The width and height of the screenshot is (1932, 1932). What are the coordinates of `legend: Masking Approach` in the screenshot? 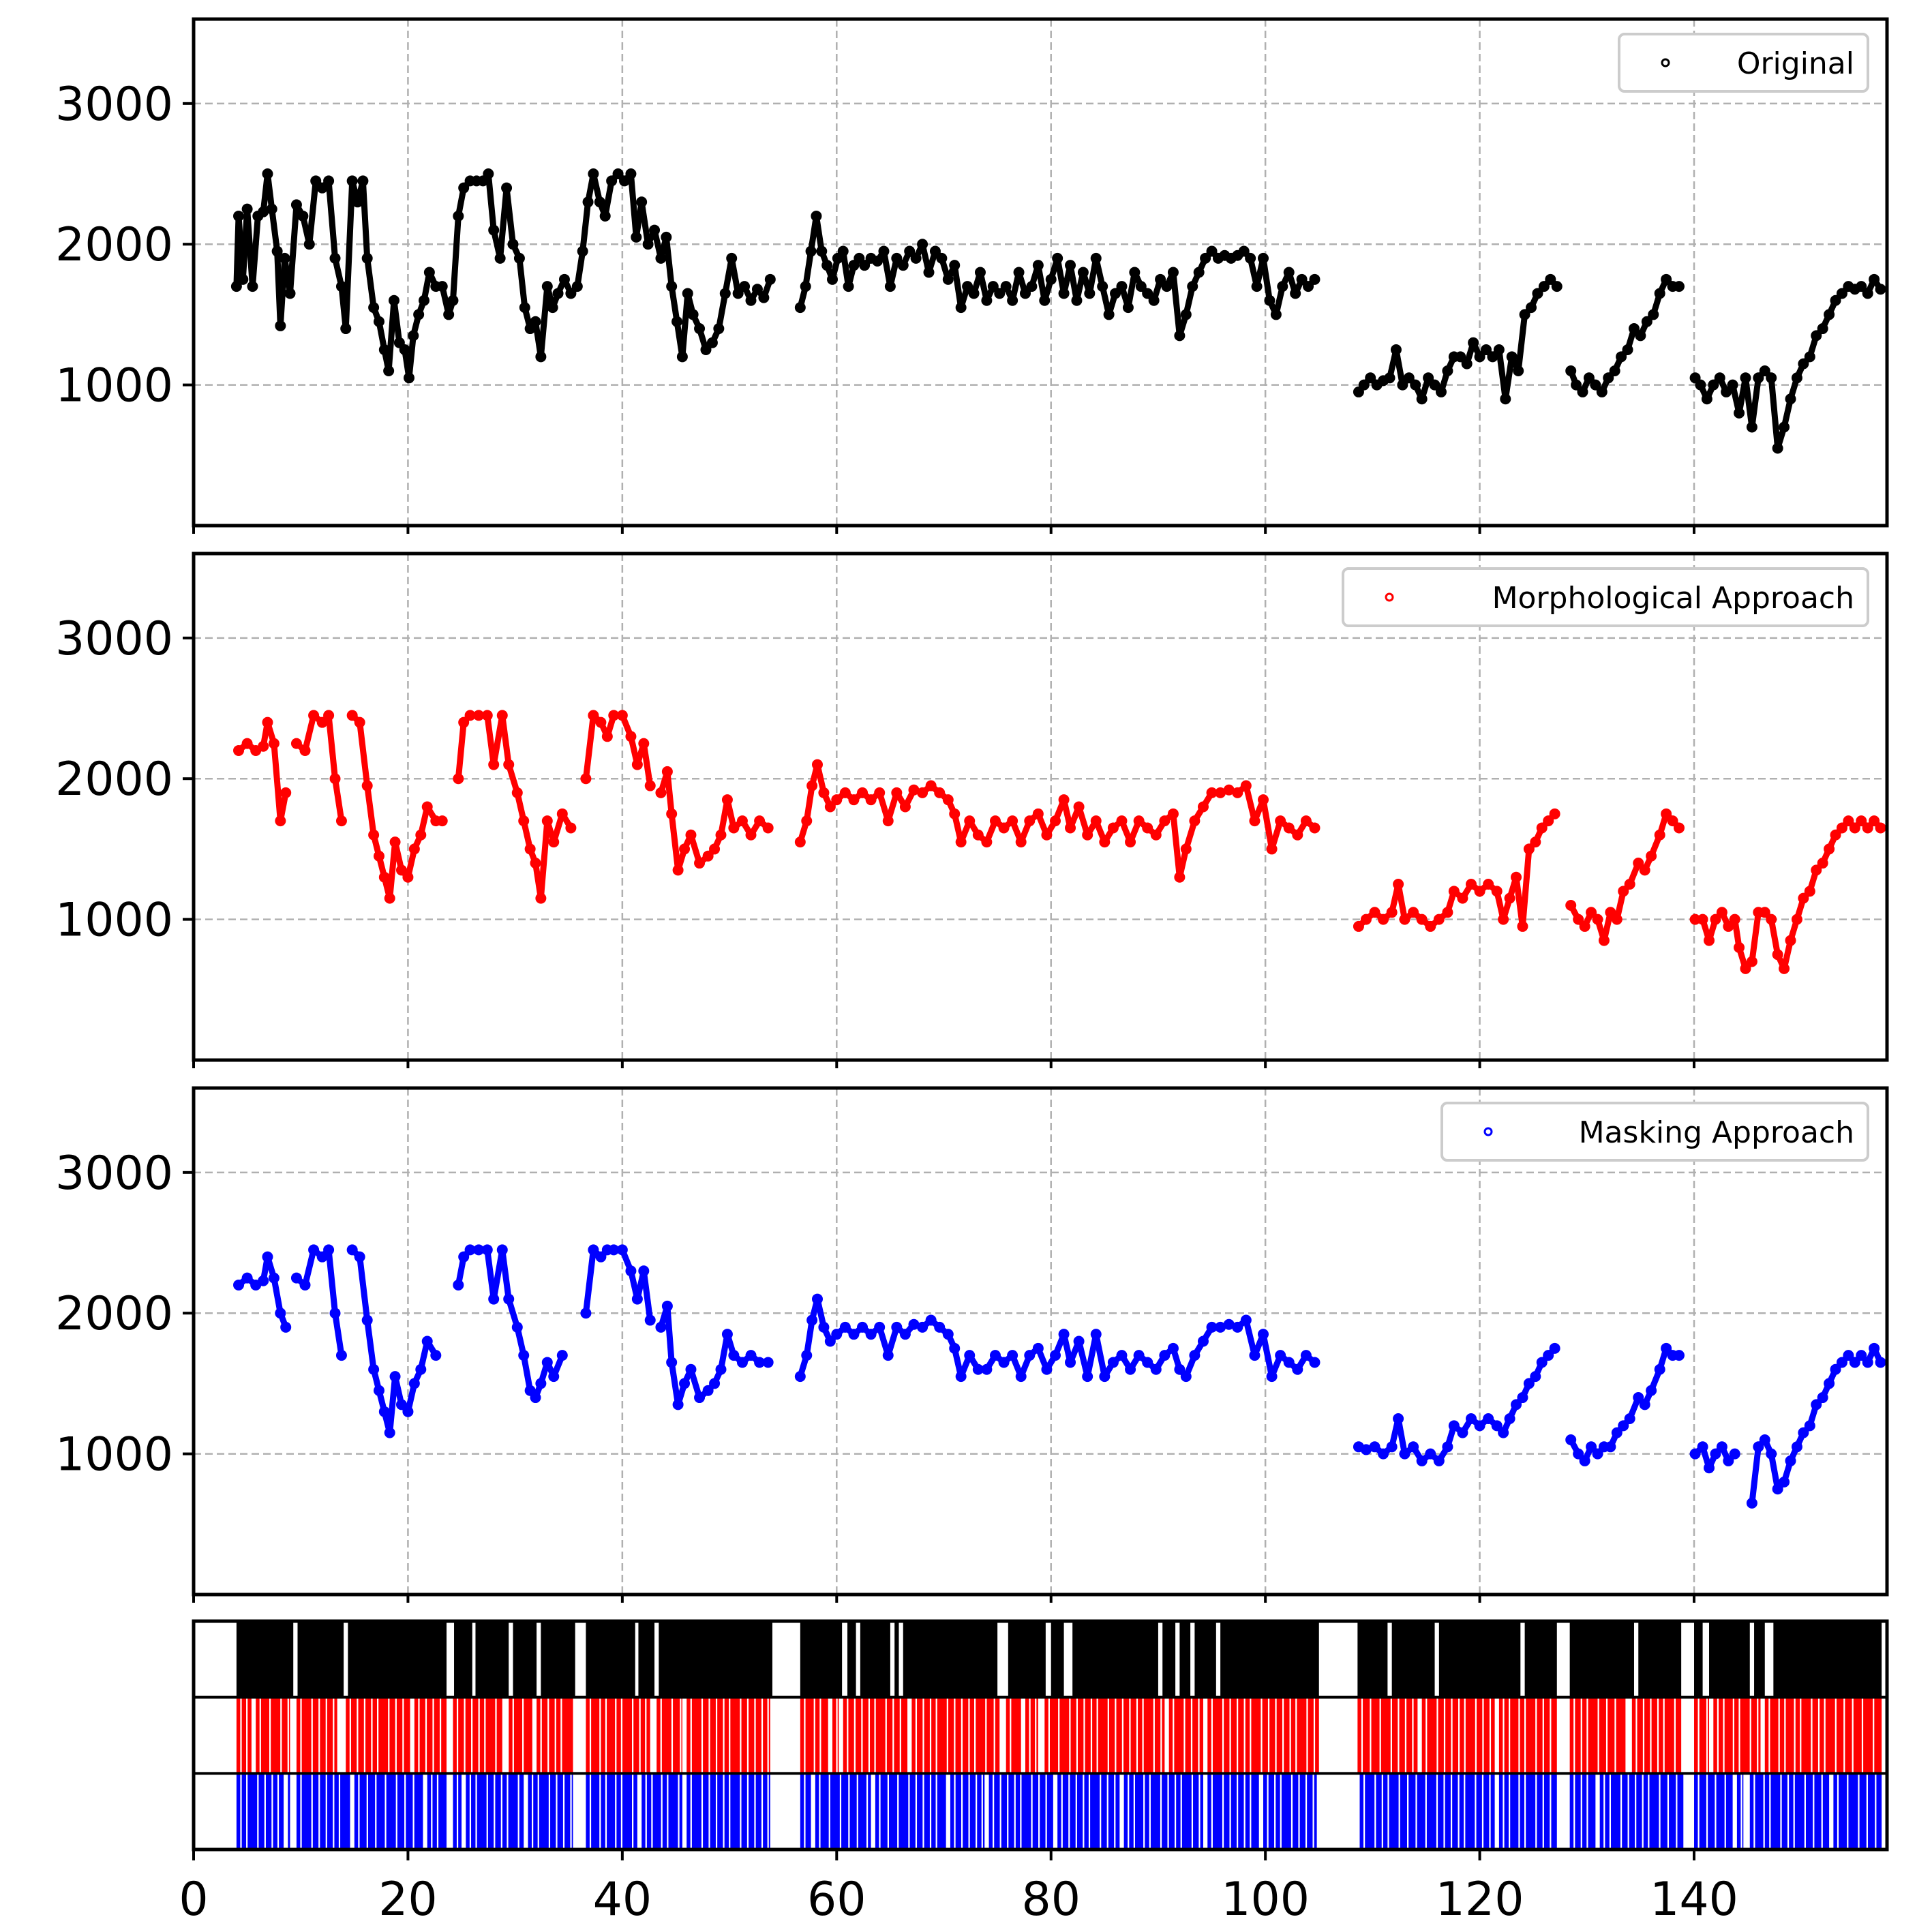 It's located at (1654, 1132).